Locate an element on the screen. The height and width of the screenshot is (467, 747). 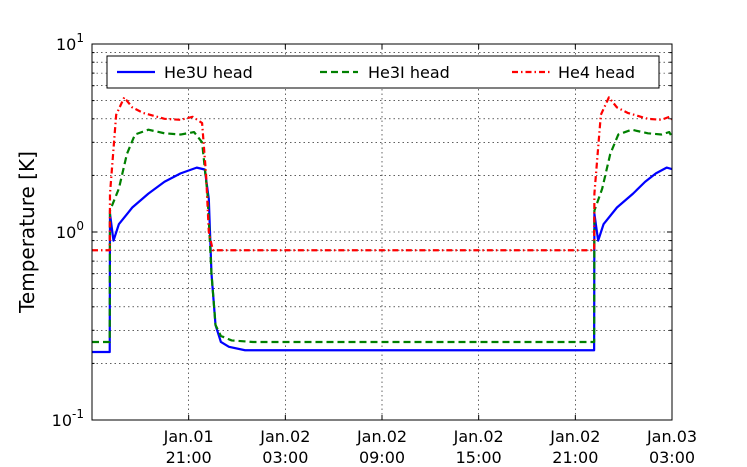
x-tick-label-time: 15:00 is located at coordinates (479, 457).